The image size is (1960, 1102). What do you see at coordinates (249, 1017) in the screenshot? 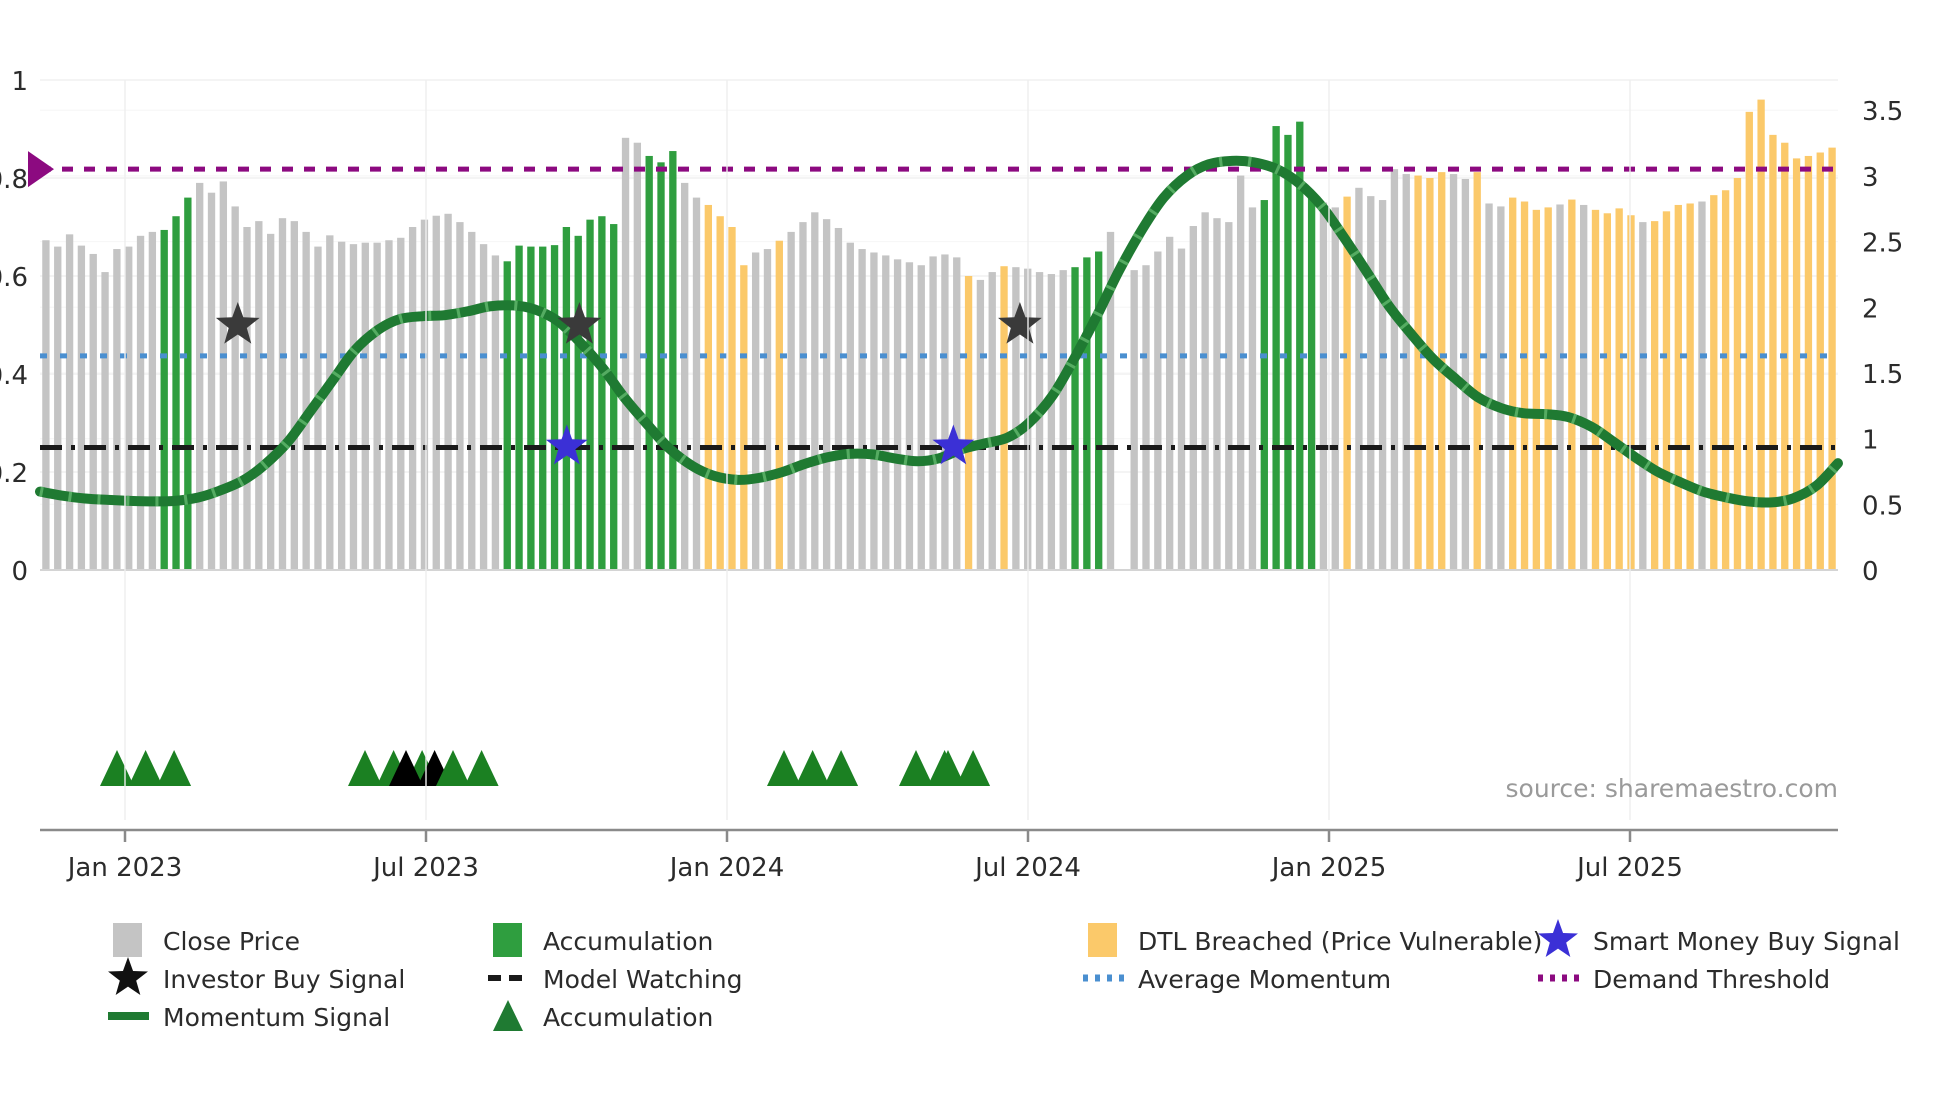
I see `legend-momentum-signal: Momentum Signal` at bounding box center [249, 1017].